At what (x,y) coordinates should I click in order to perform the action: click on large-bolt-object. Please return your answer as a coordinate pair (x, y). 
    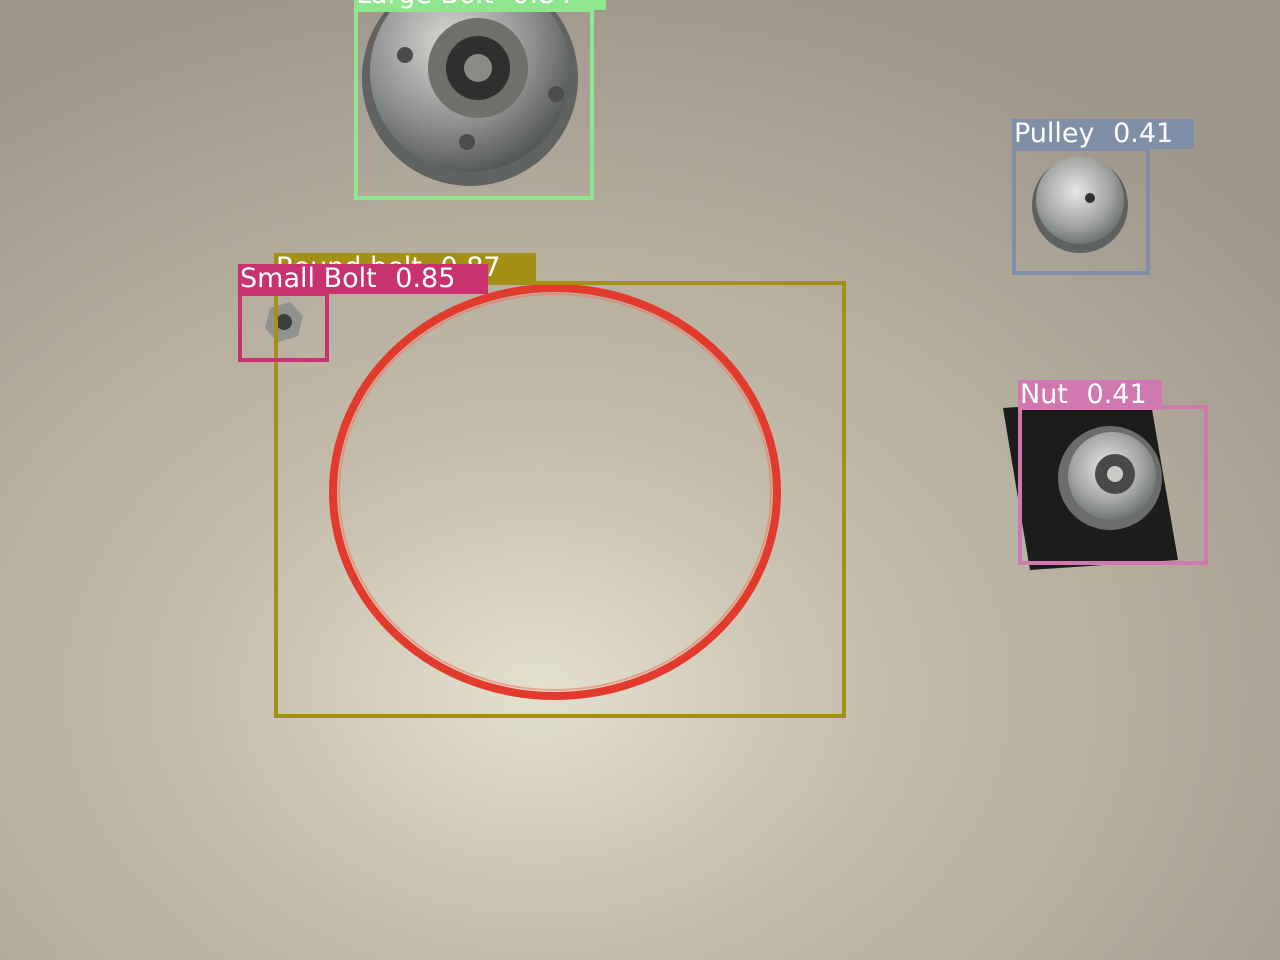
    Looking at the image, I should click on (470, 93).